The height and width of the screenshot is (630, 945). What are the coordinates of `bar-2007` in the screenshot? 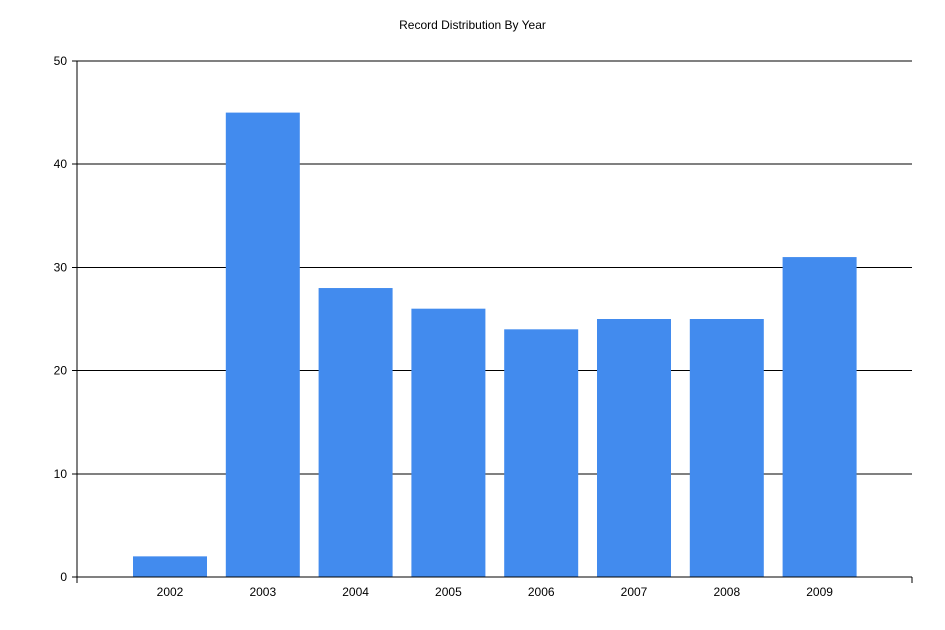 It's located at (634, 448).